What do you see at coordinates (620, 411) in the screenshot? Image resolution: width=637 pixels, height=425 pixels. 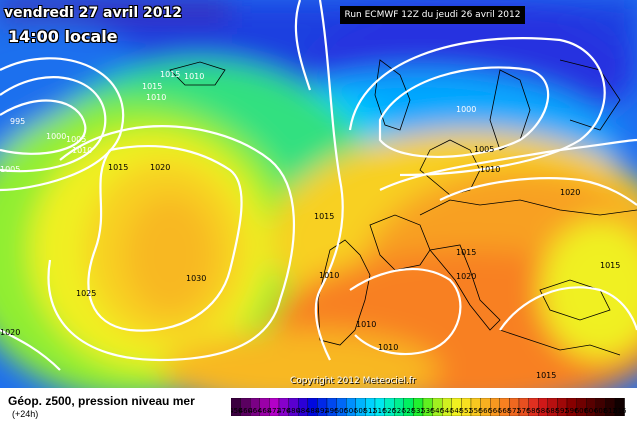 I see `scale-label: 616` at bounding box center [620, 411].